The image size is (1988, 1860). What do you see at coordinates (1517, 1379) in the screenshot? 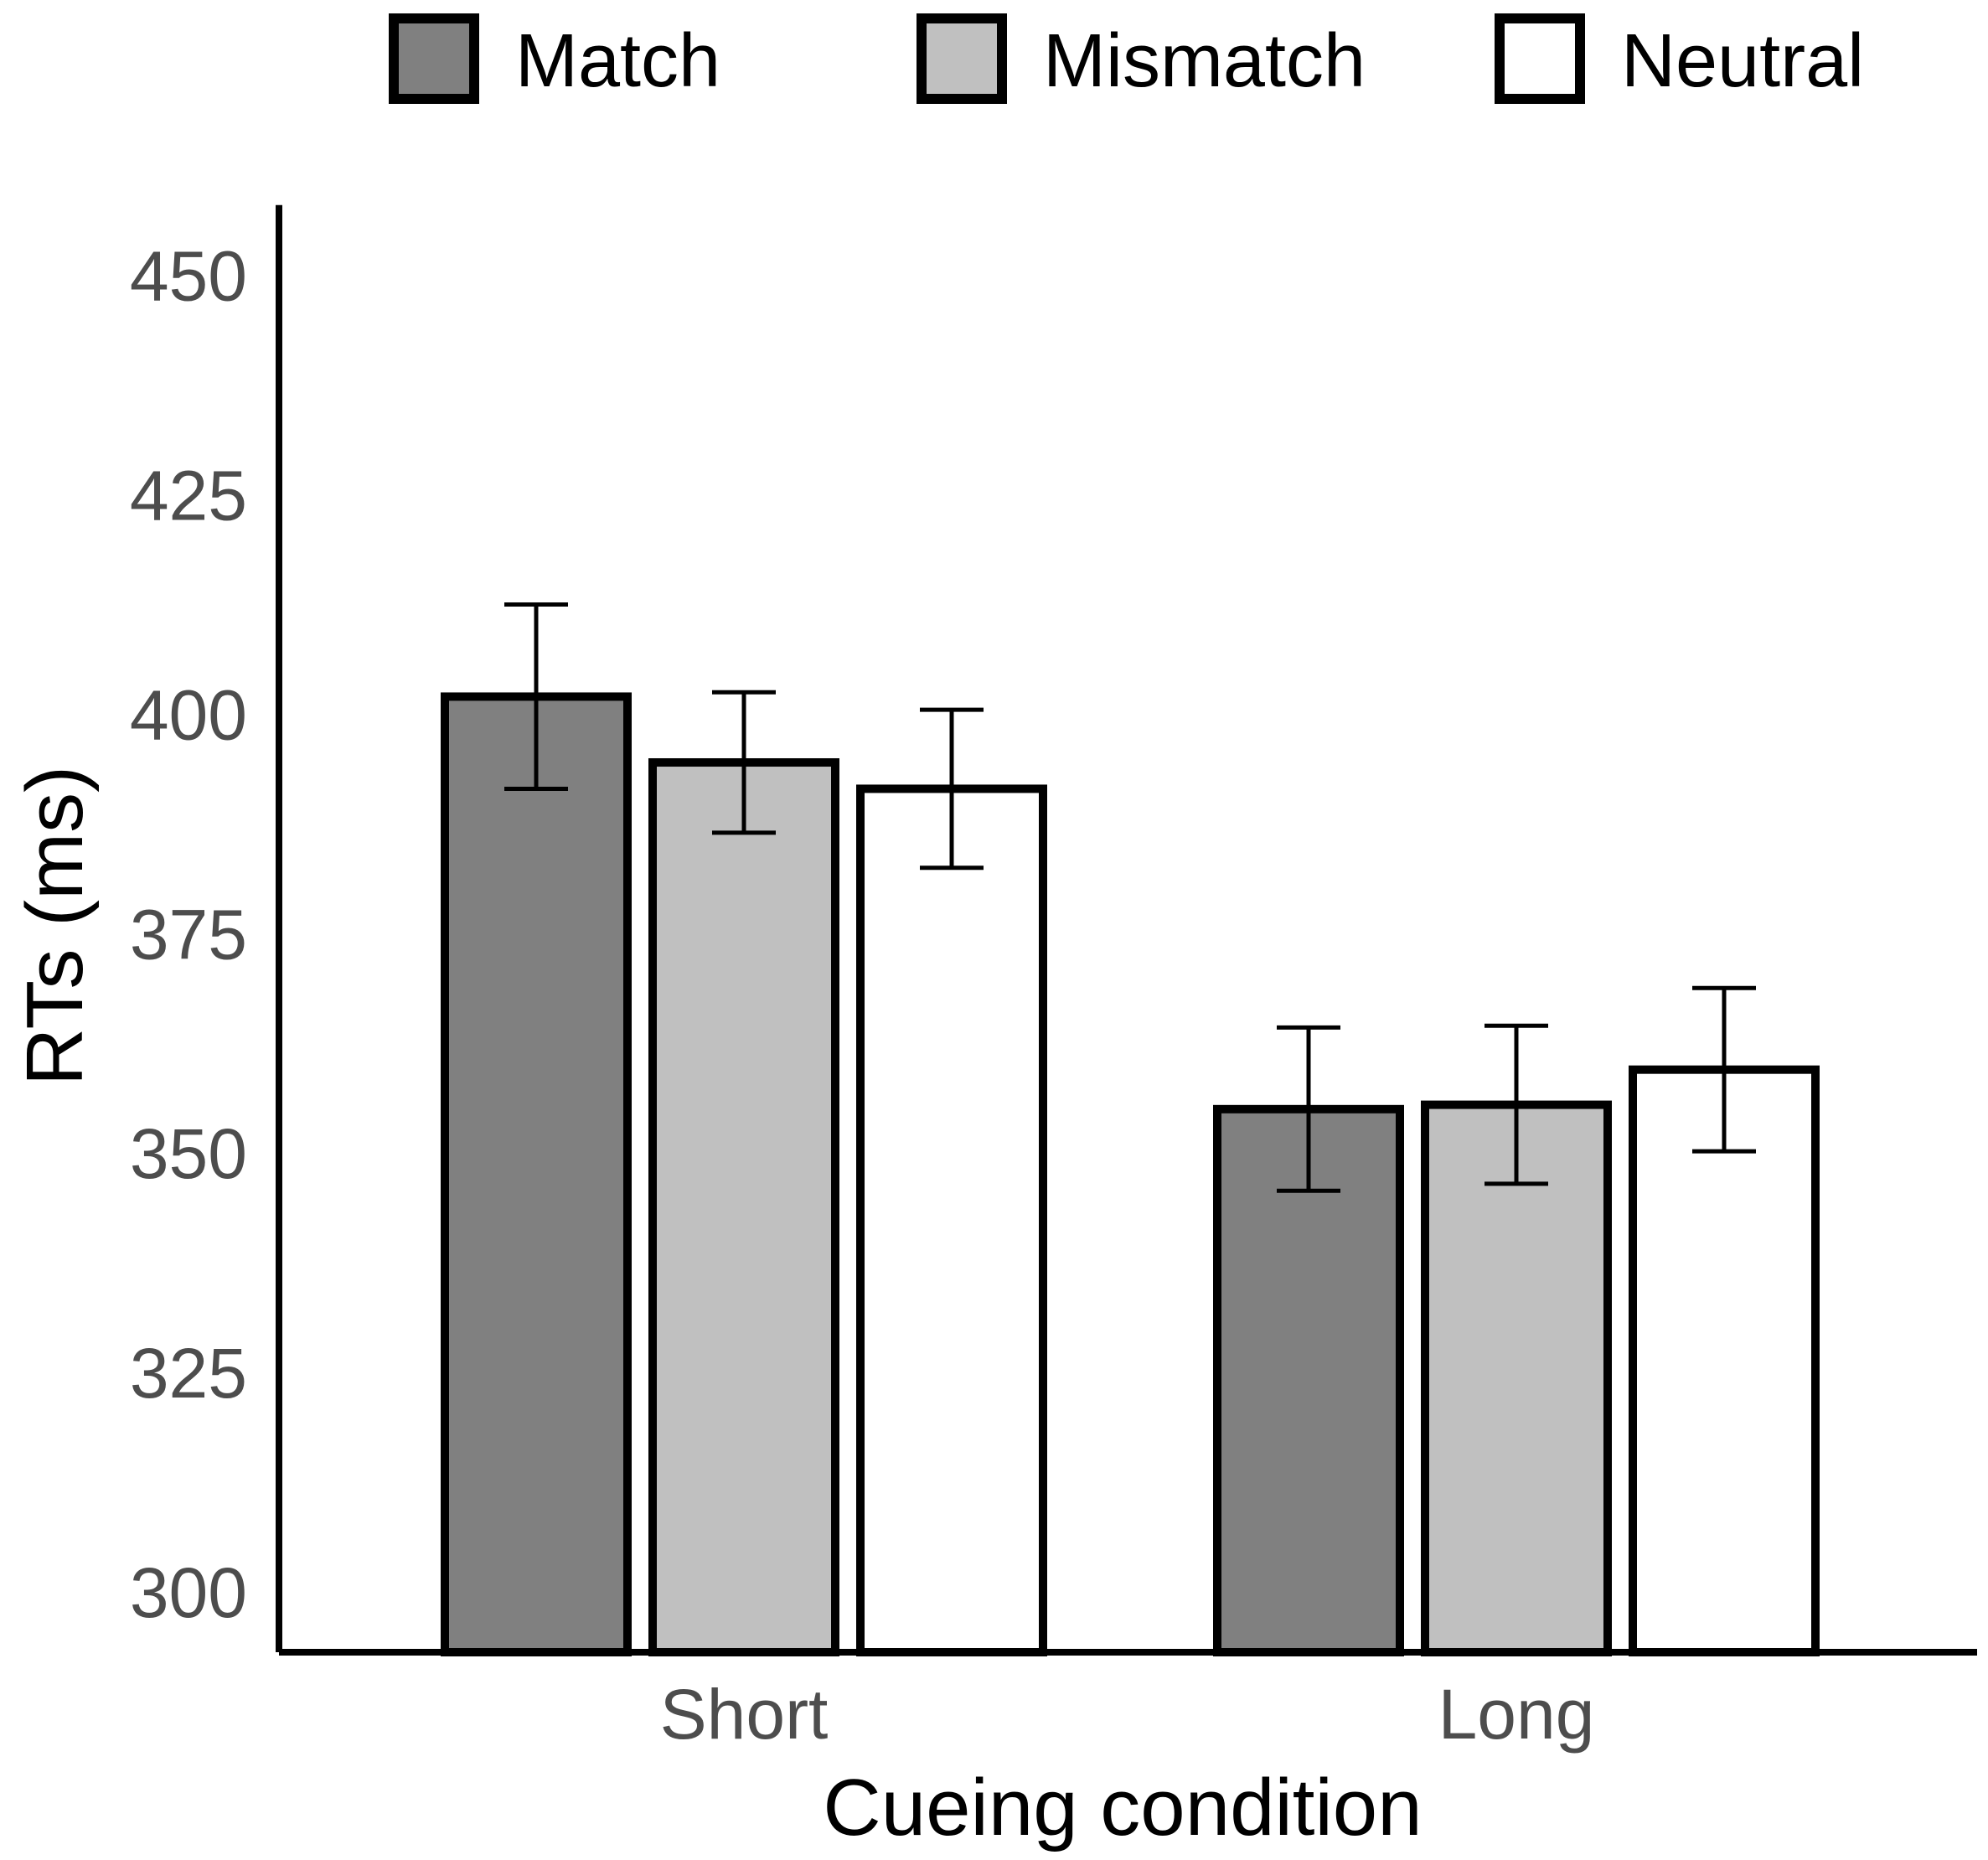
I see `bar-mismatch-long` at bounding box center [1517, 1379].